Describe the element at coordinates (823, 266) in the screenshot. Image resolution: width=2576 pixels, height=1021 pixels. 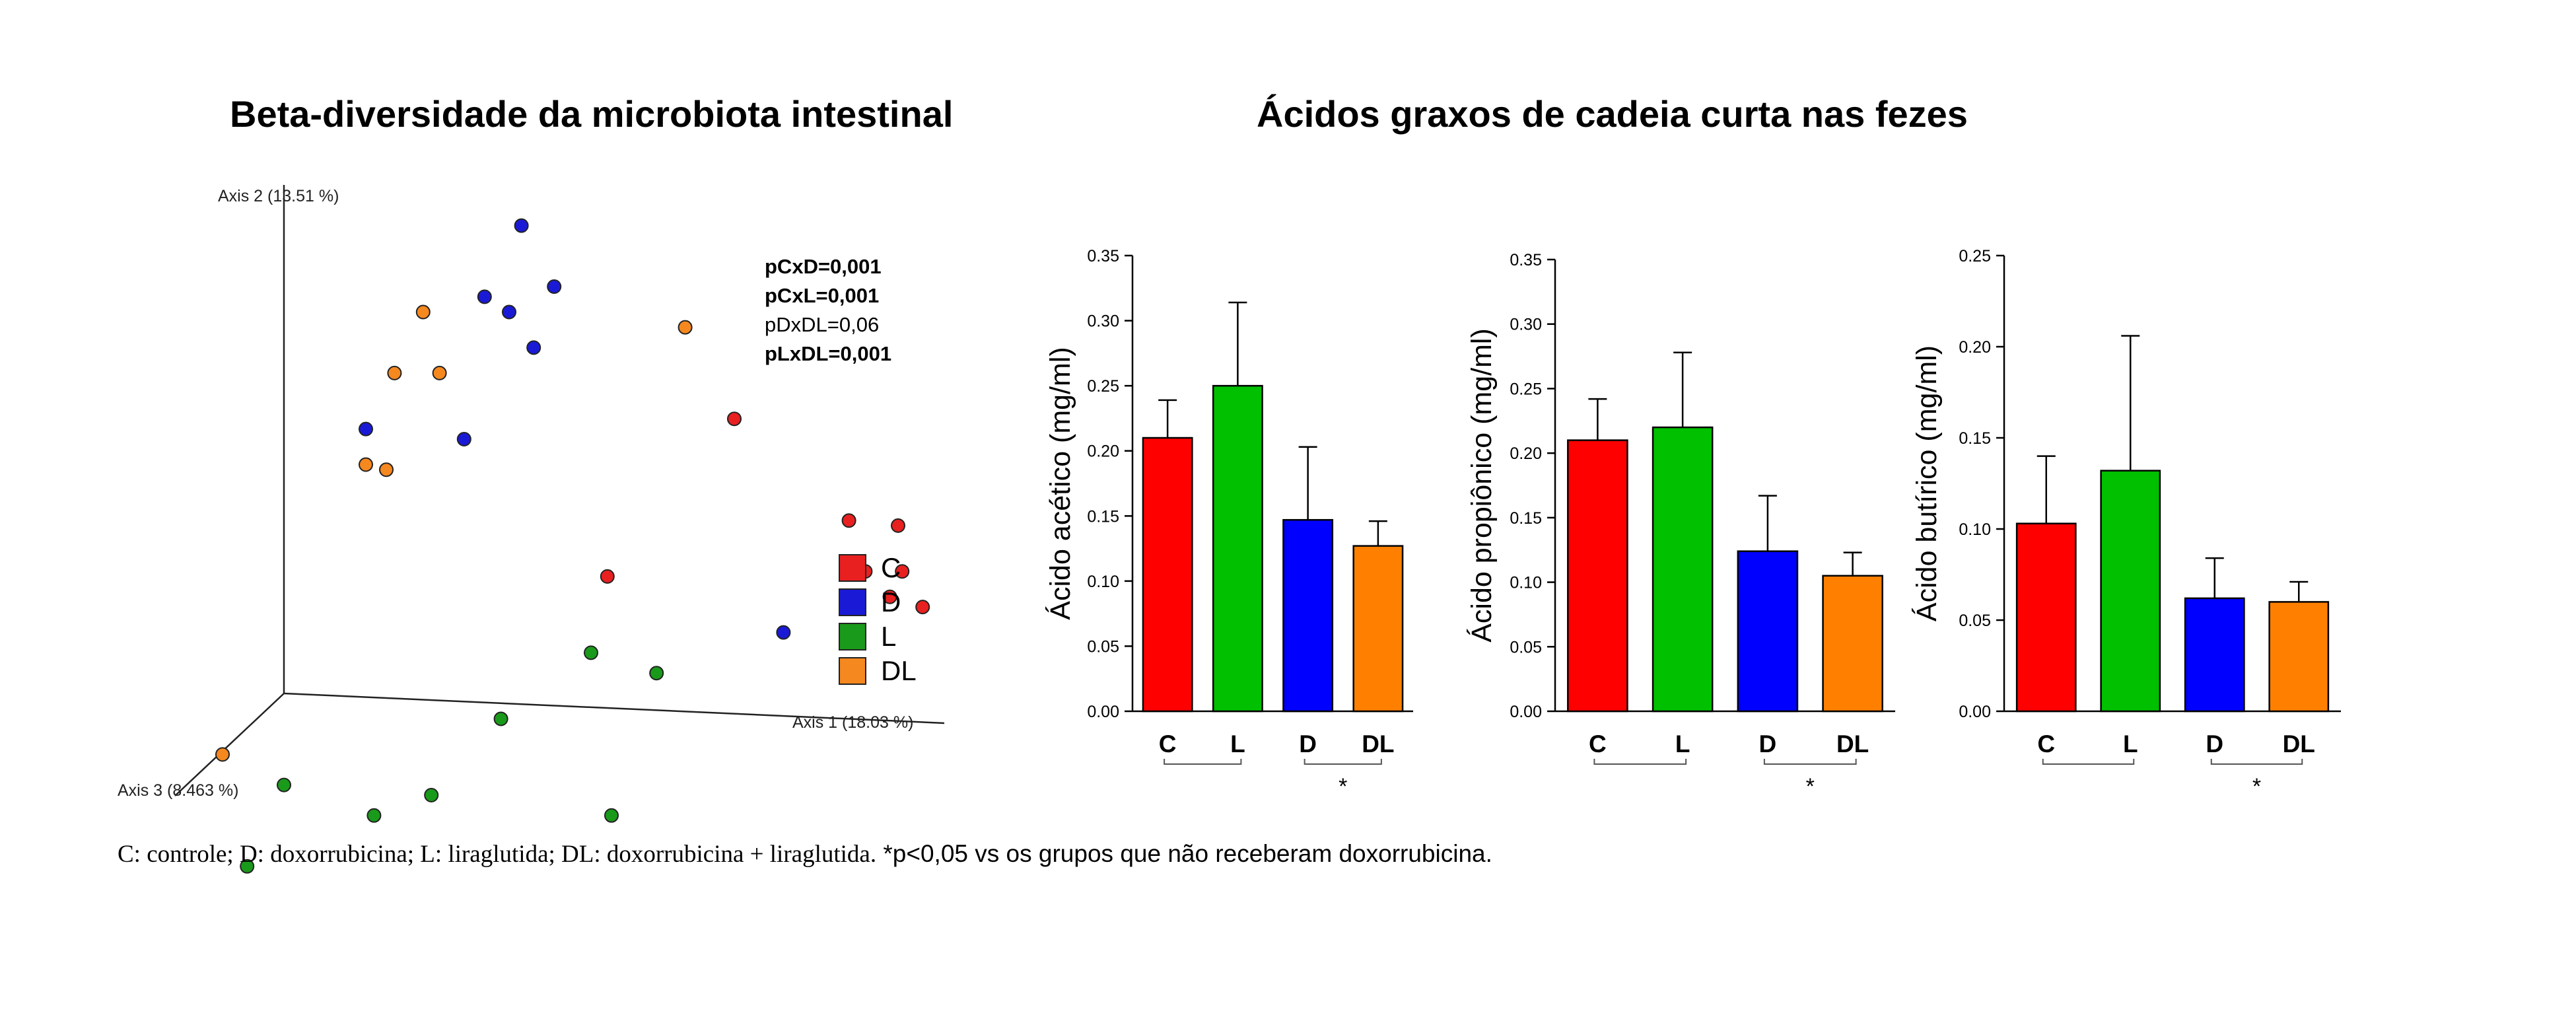
I see `p-value-cxd: pCxD=0,001` at that location.